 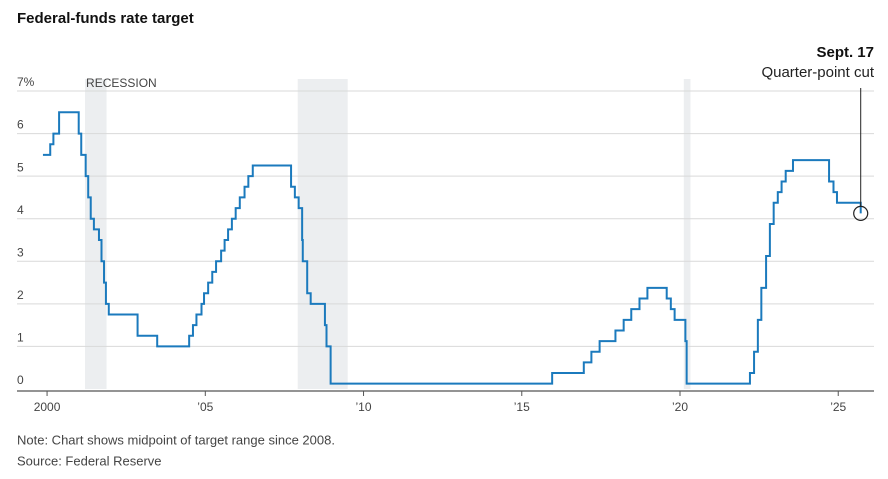 I want to click on chart-title: Federal-funds rate target, so click(x=105, y=18).